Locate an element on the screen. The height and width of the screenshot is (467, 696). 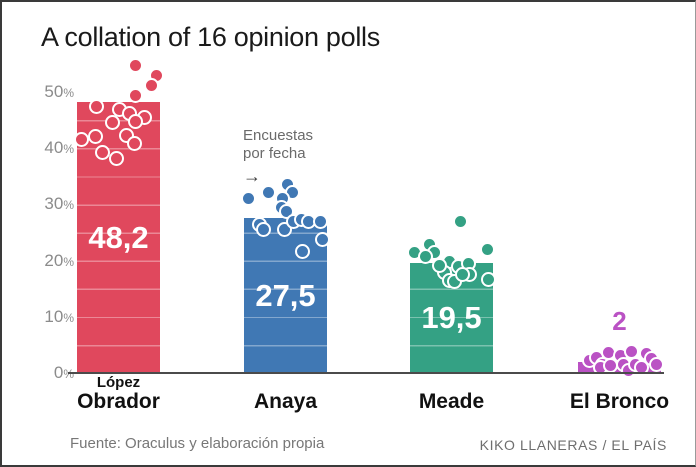
bar-anaya is located at coordinates (285, 295).